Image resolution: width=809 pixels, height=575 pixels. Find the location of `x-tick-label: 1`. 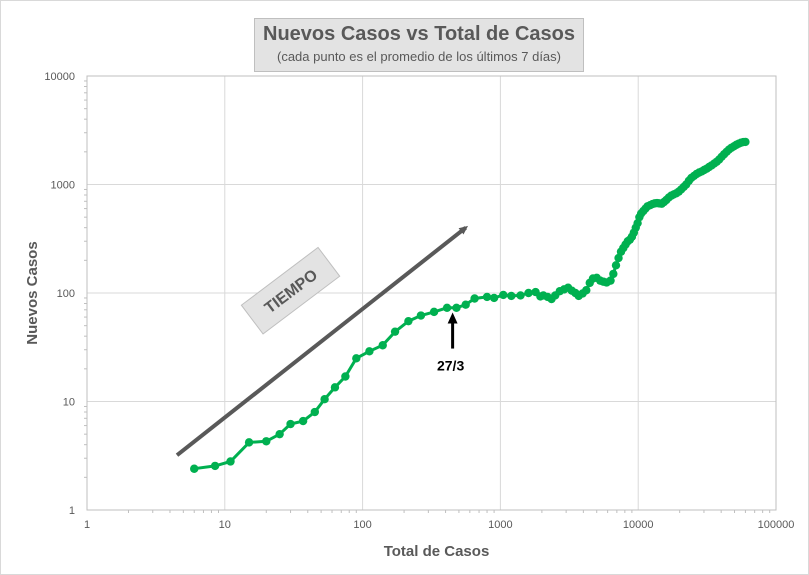

x-tick-label: 1 is located at coordinates (87, 525).